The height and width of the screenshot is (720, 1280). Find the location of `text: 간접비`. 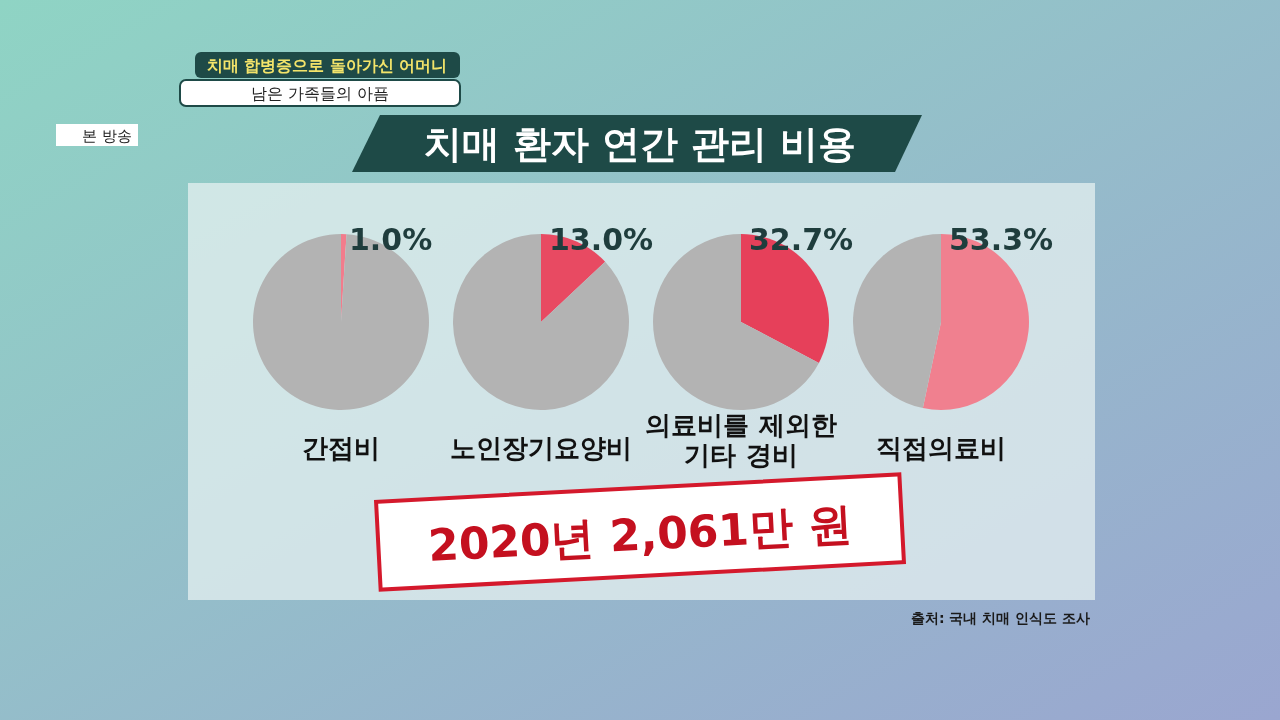

text: 간접비 is located at coordinates (341, 448).